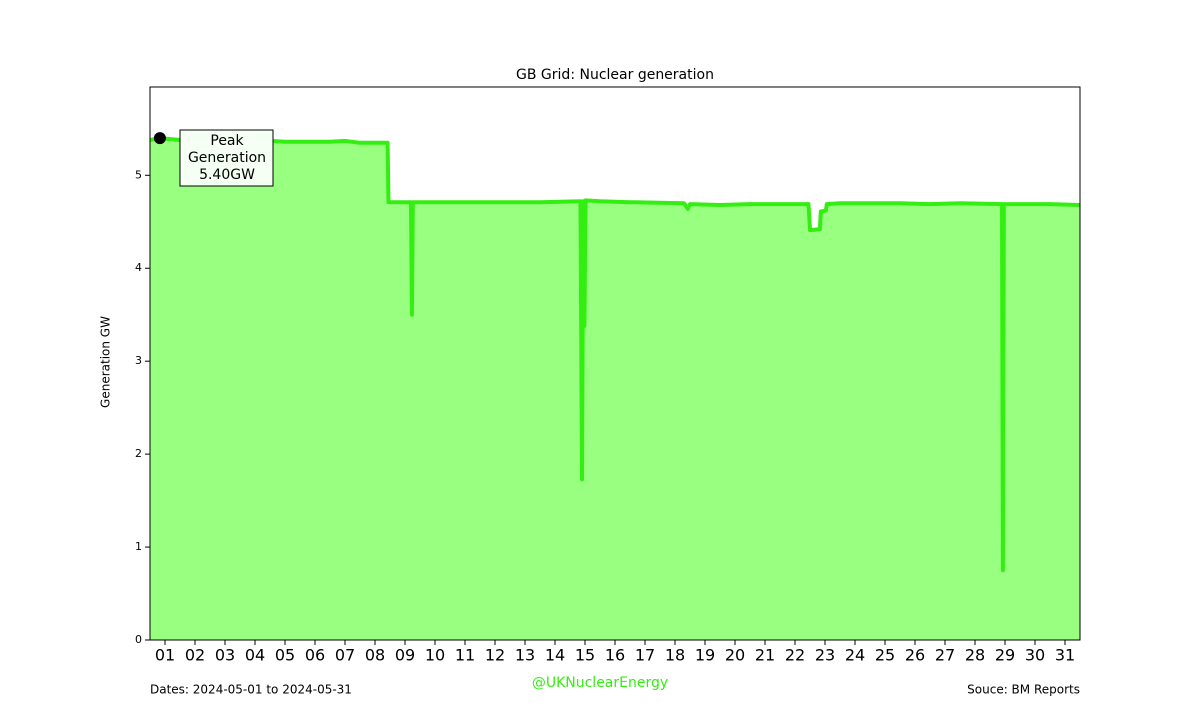 The image size is (1200, 724). Describe the element at coordinates (585, 655) in the screenshot. I see `x-tick-label: 15` at that location.